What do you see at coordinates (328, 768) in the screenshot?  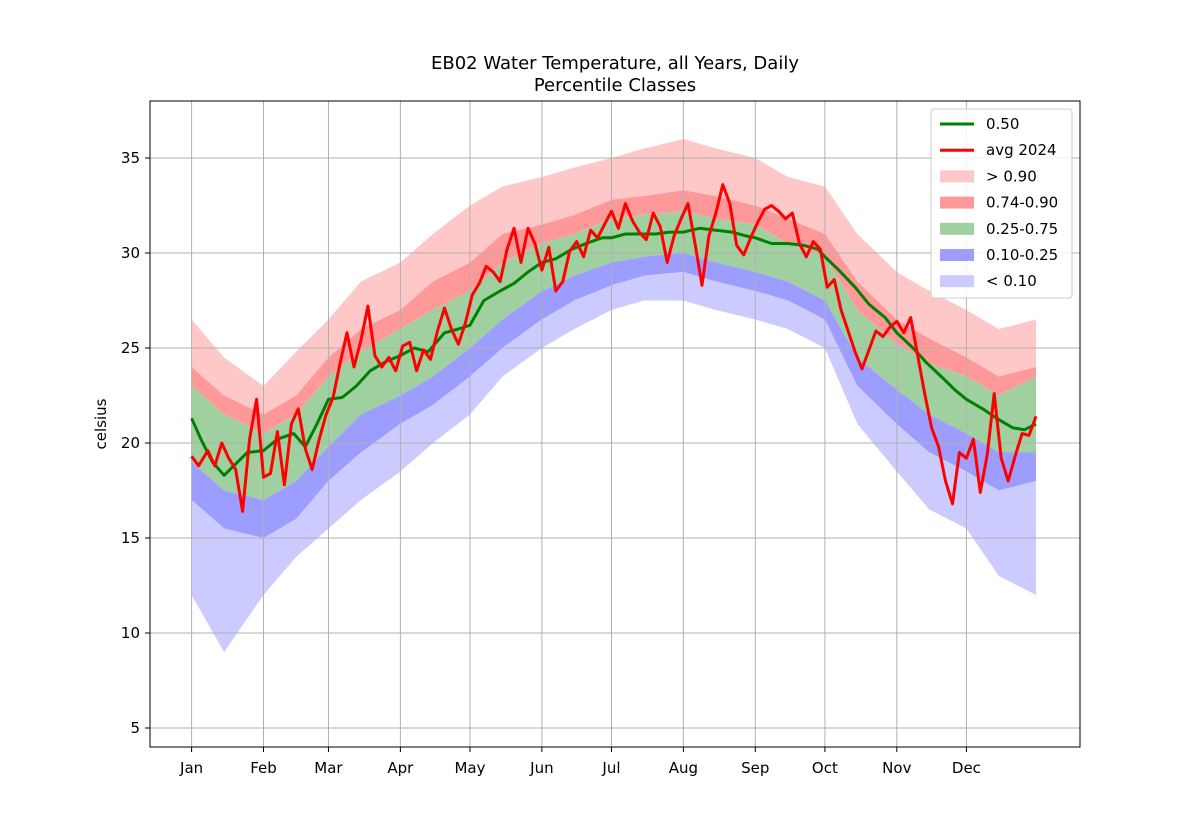 I see `x-tick-label: Mar` at bounding box center [328, 768].